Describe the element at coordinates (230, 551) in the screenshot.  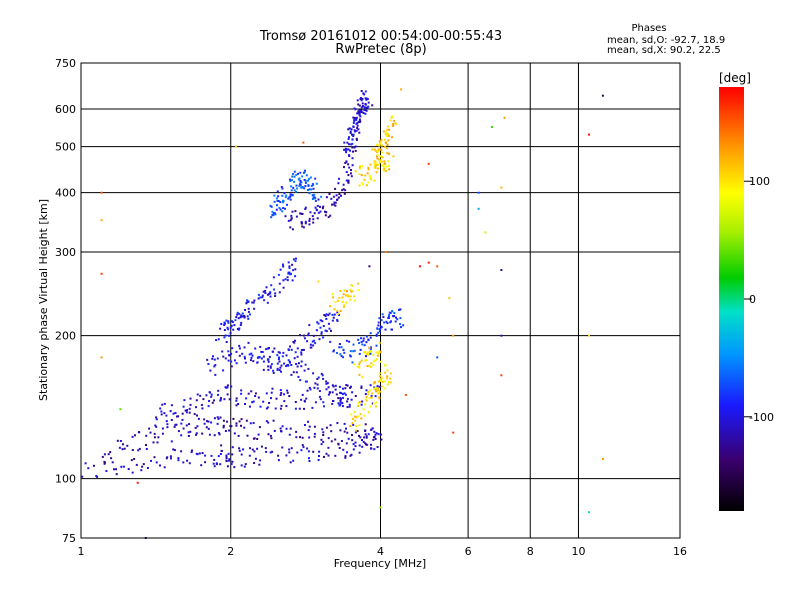
I see `x-tick-label: 2` at that location.